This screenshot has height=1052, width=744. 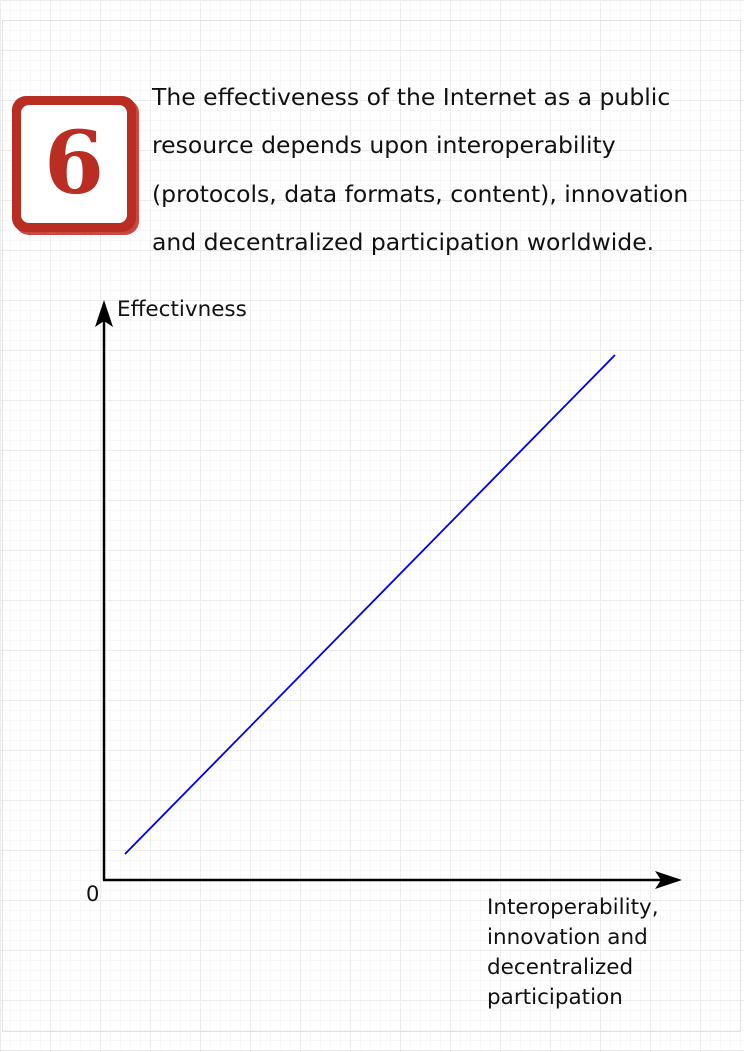 What do you see at coordinates (555, 997) in the screenshot?
I see `x-axis-label-line-4: participation` at bounding box center [555, 997].